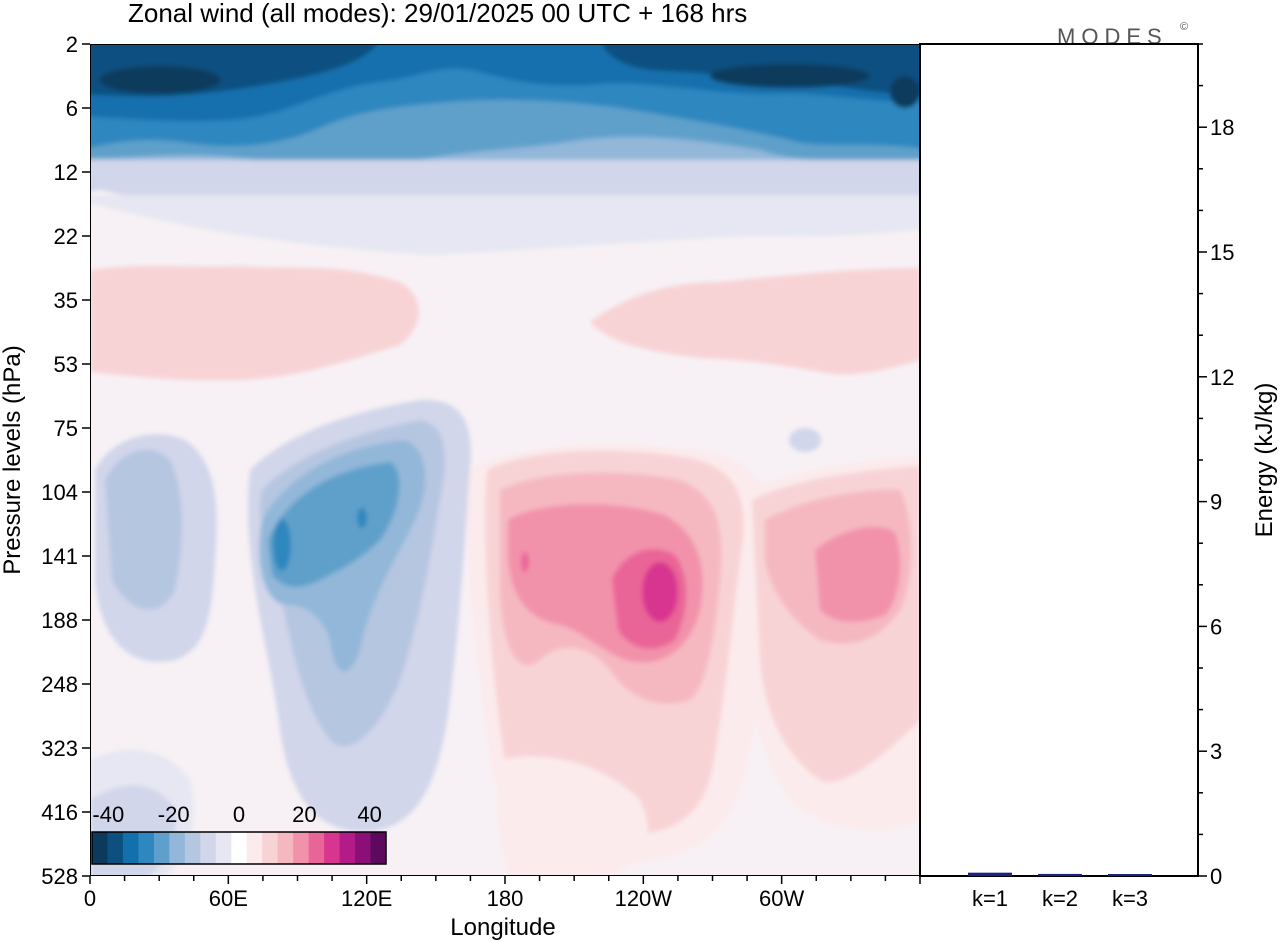 This screenshot has width=1280, height=942. What do you see at coordinates (660, 592) in the screenshot?
I see `field-pos-main-core` at bounding box center [660, 592].